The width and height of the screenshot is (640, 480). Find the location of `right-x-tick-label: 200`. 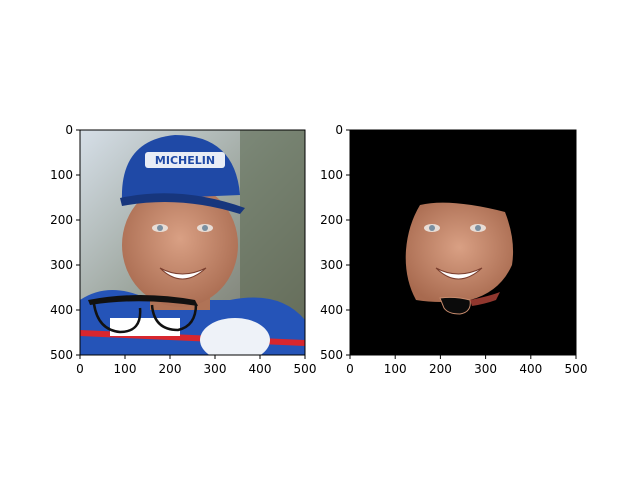

right-x-tick-label: 200 is located at coordinates (440, 369).